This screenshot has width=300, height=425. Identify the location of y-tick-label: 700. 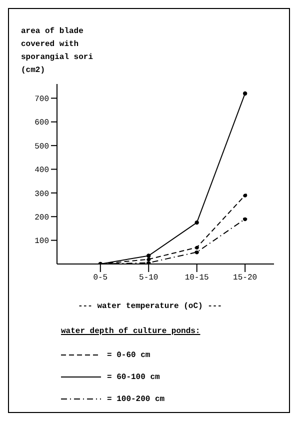
(42, 99).